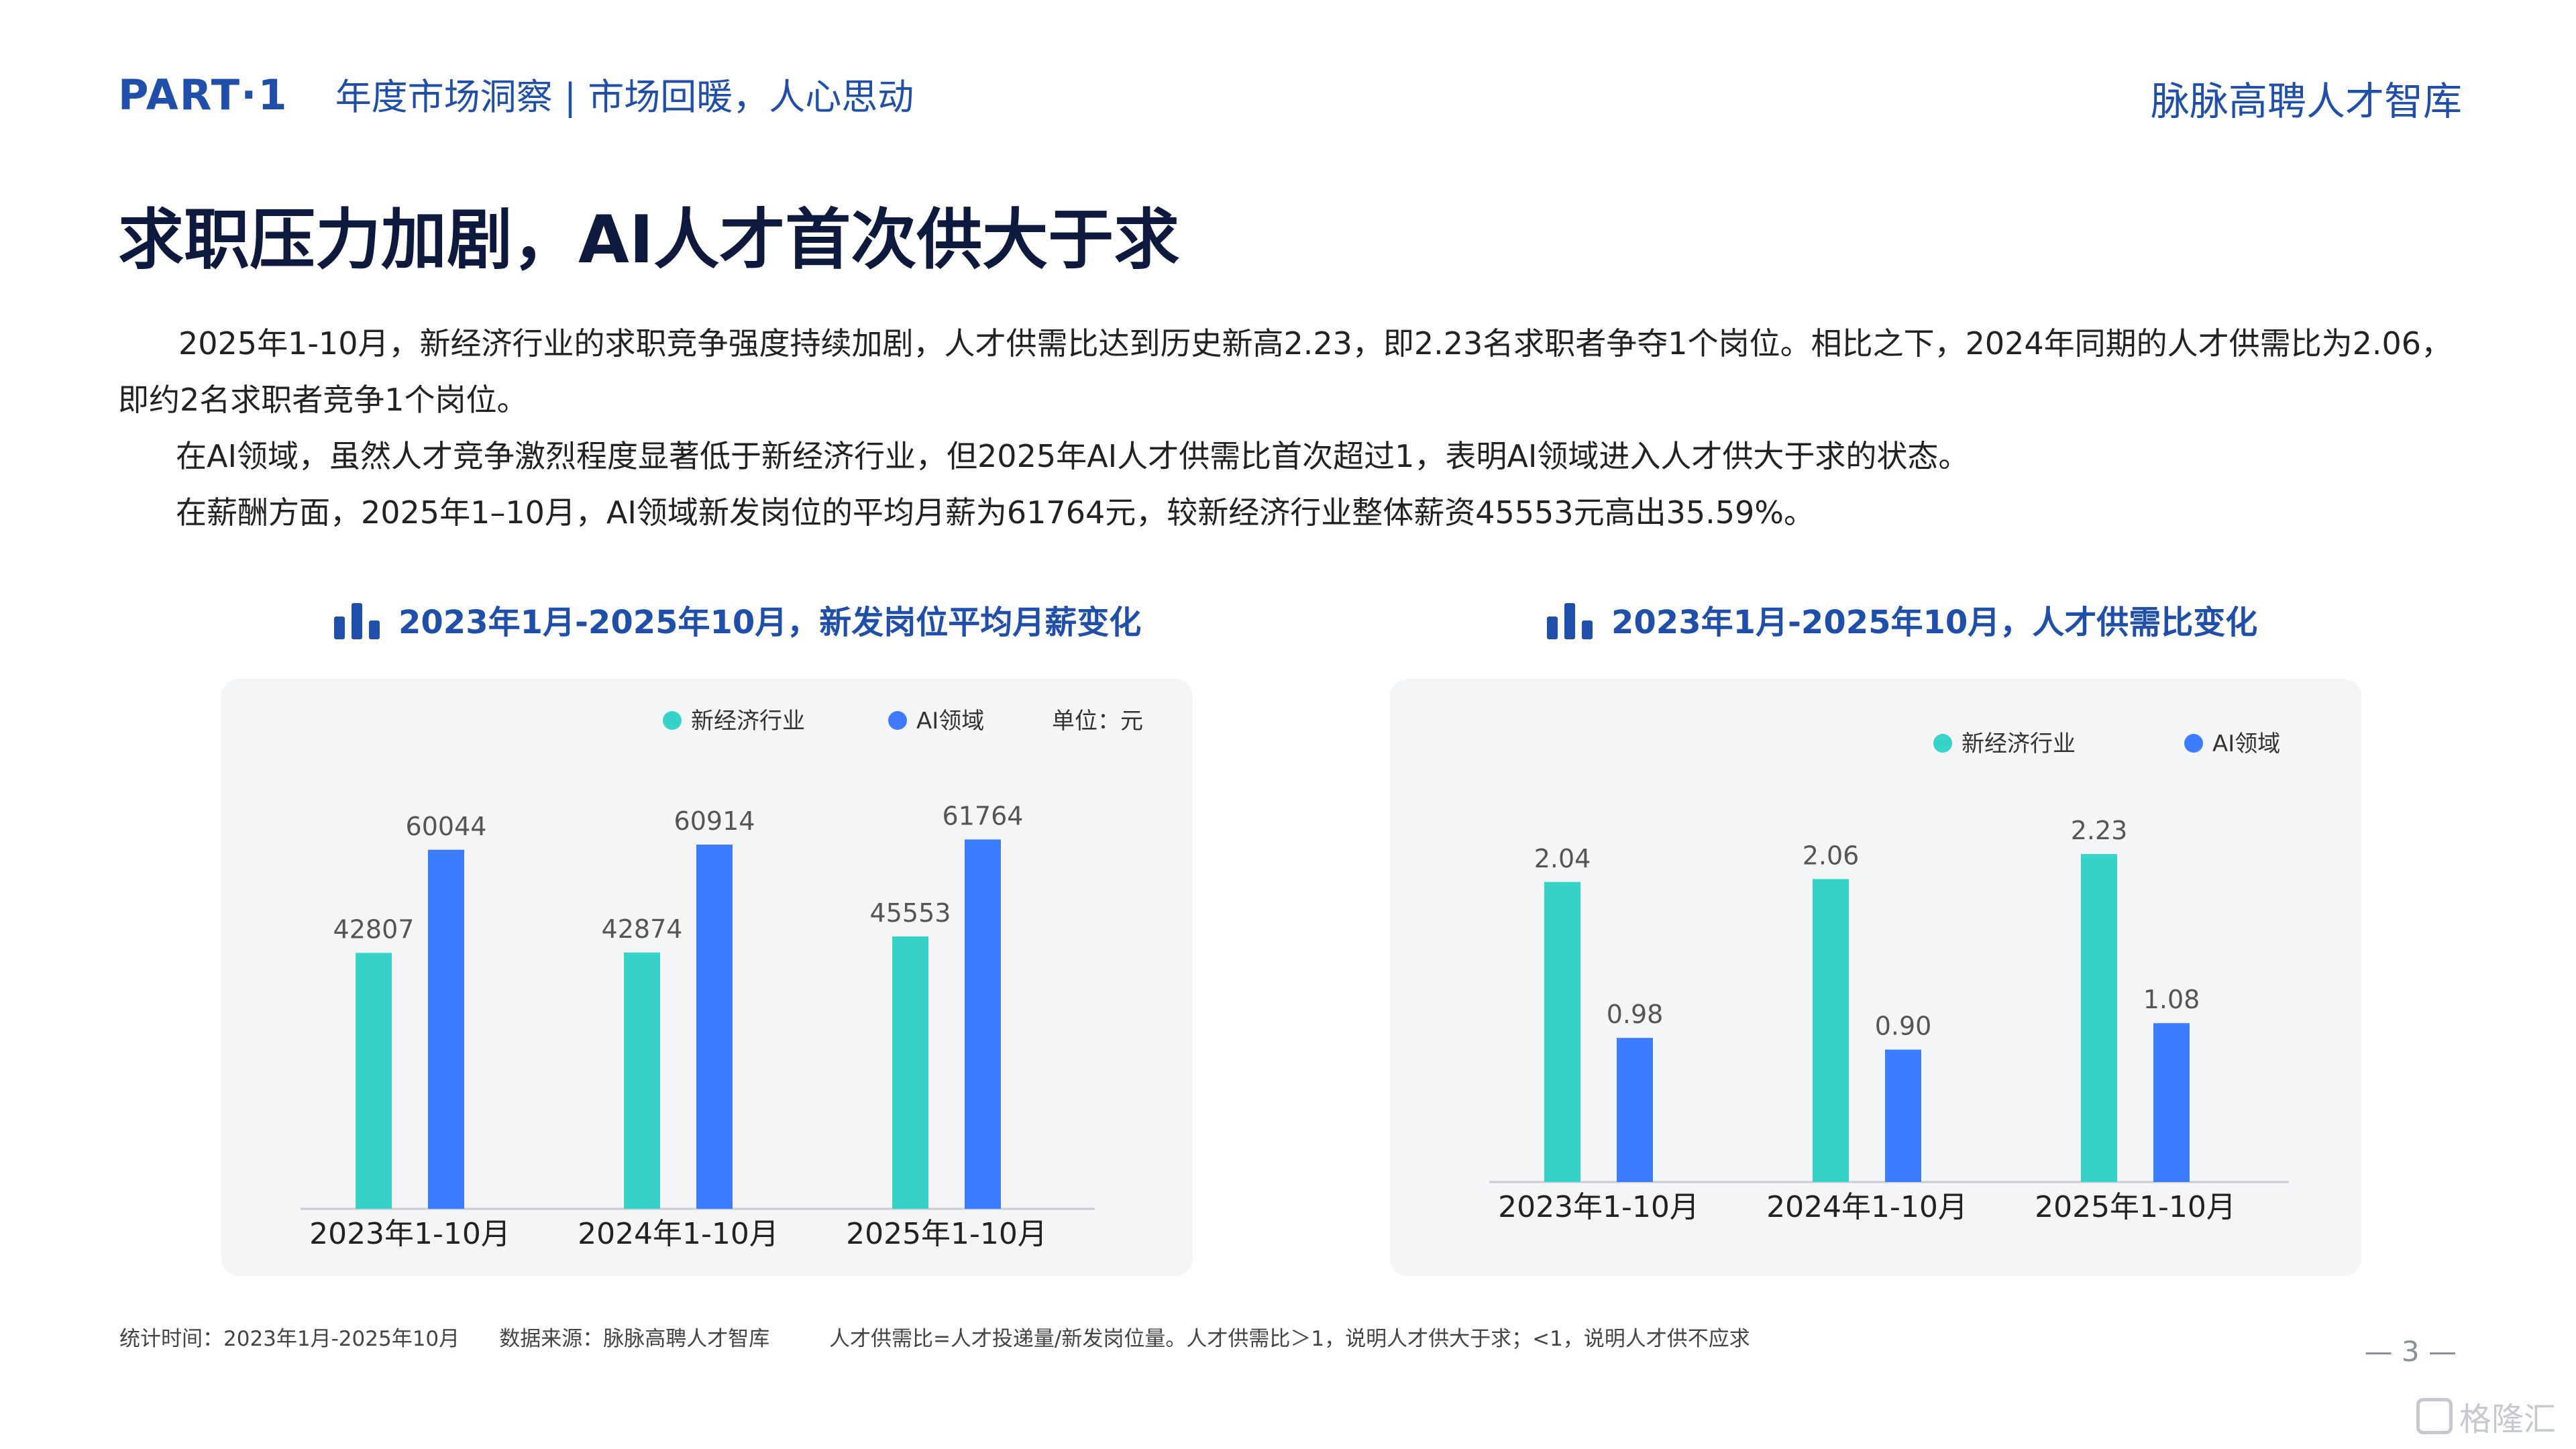 This screenshot has width=2576, height=1449. Describe the element at coordinates (289, 1339) in the screenshot. I see `stat-time: 统计时间：2023年1月-2025年10月` at that location.